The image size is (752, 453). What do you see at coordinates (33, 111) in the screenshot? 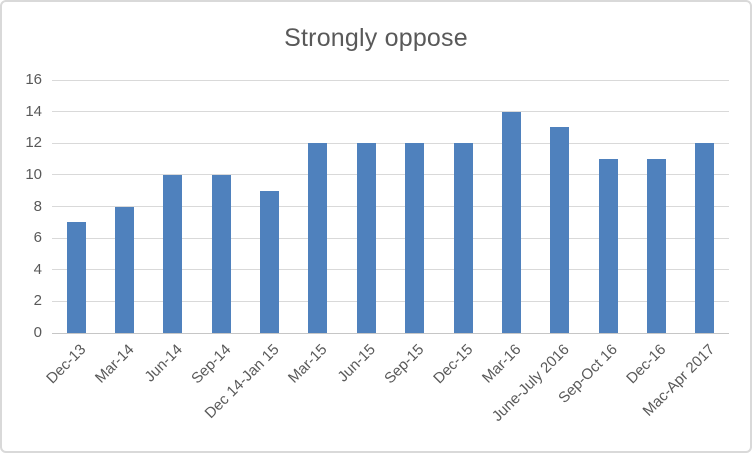
I see `y-axis-tick-label: 14` at bounding box center [33, 111].